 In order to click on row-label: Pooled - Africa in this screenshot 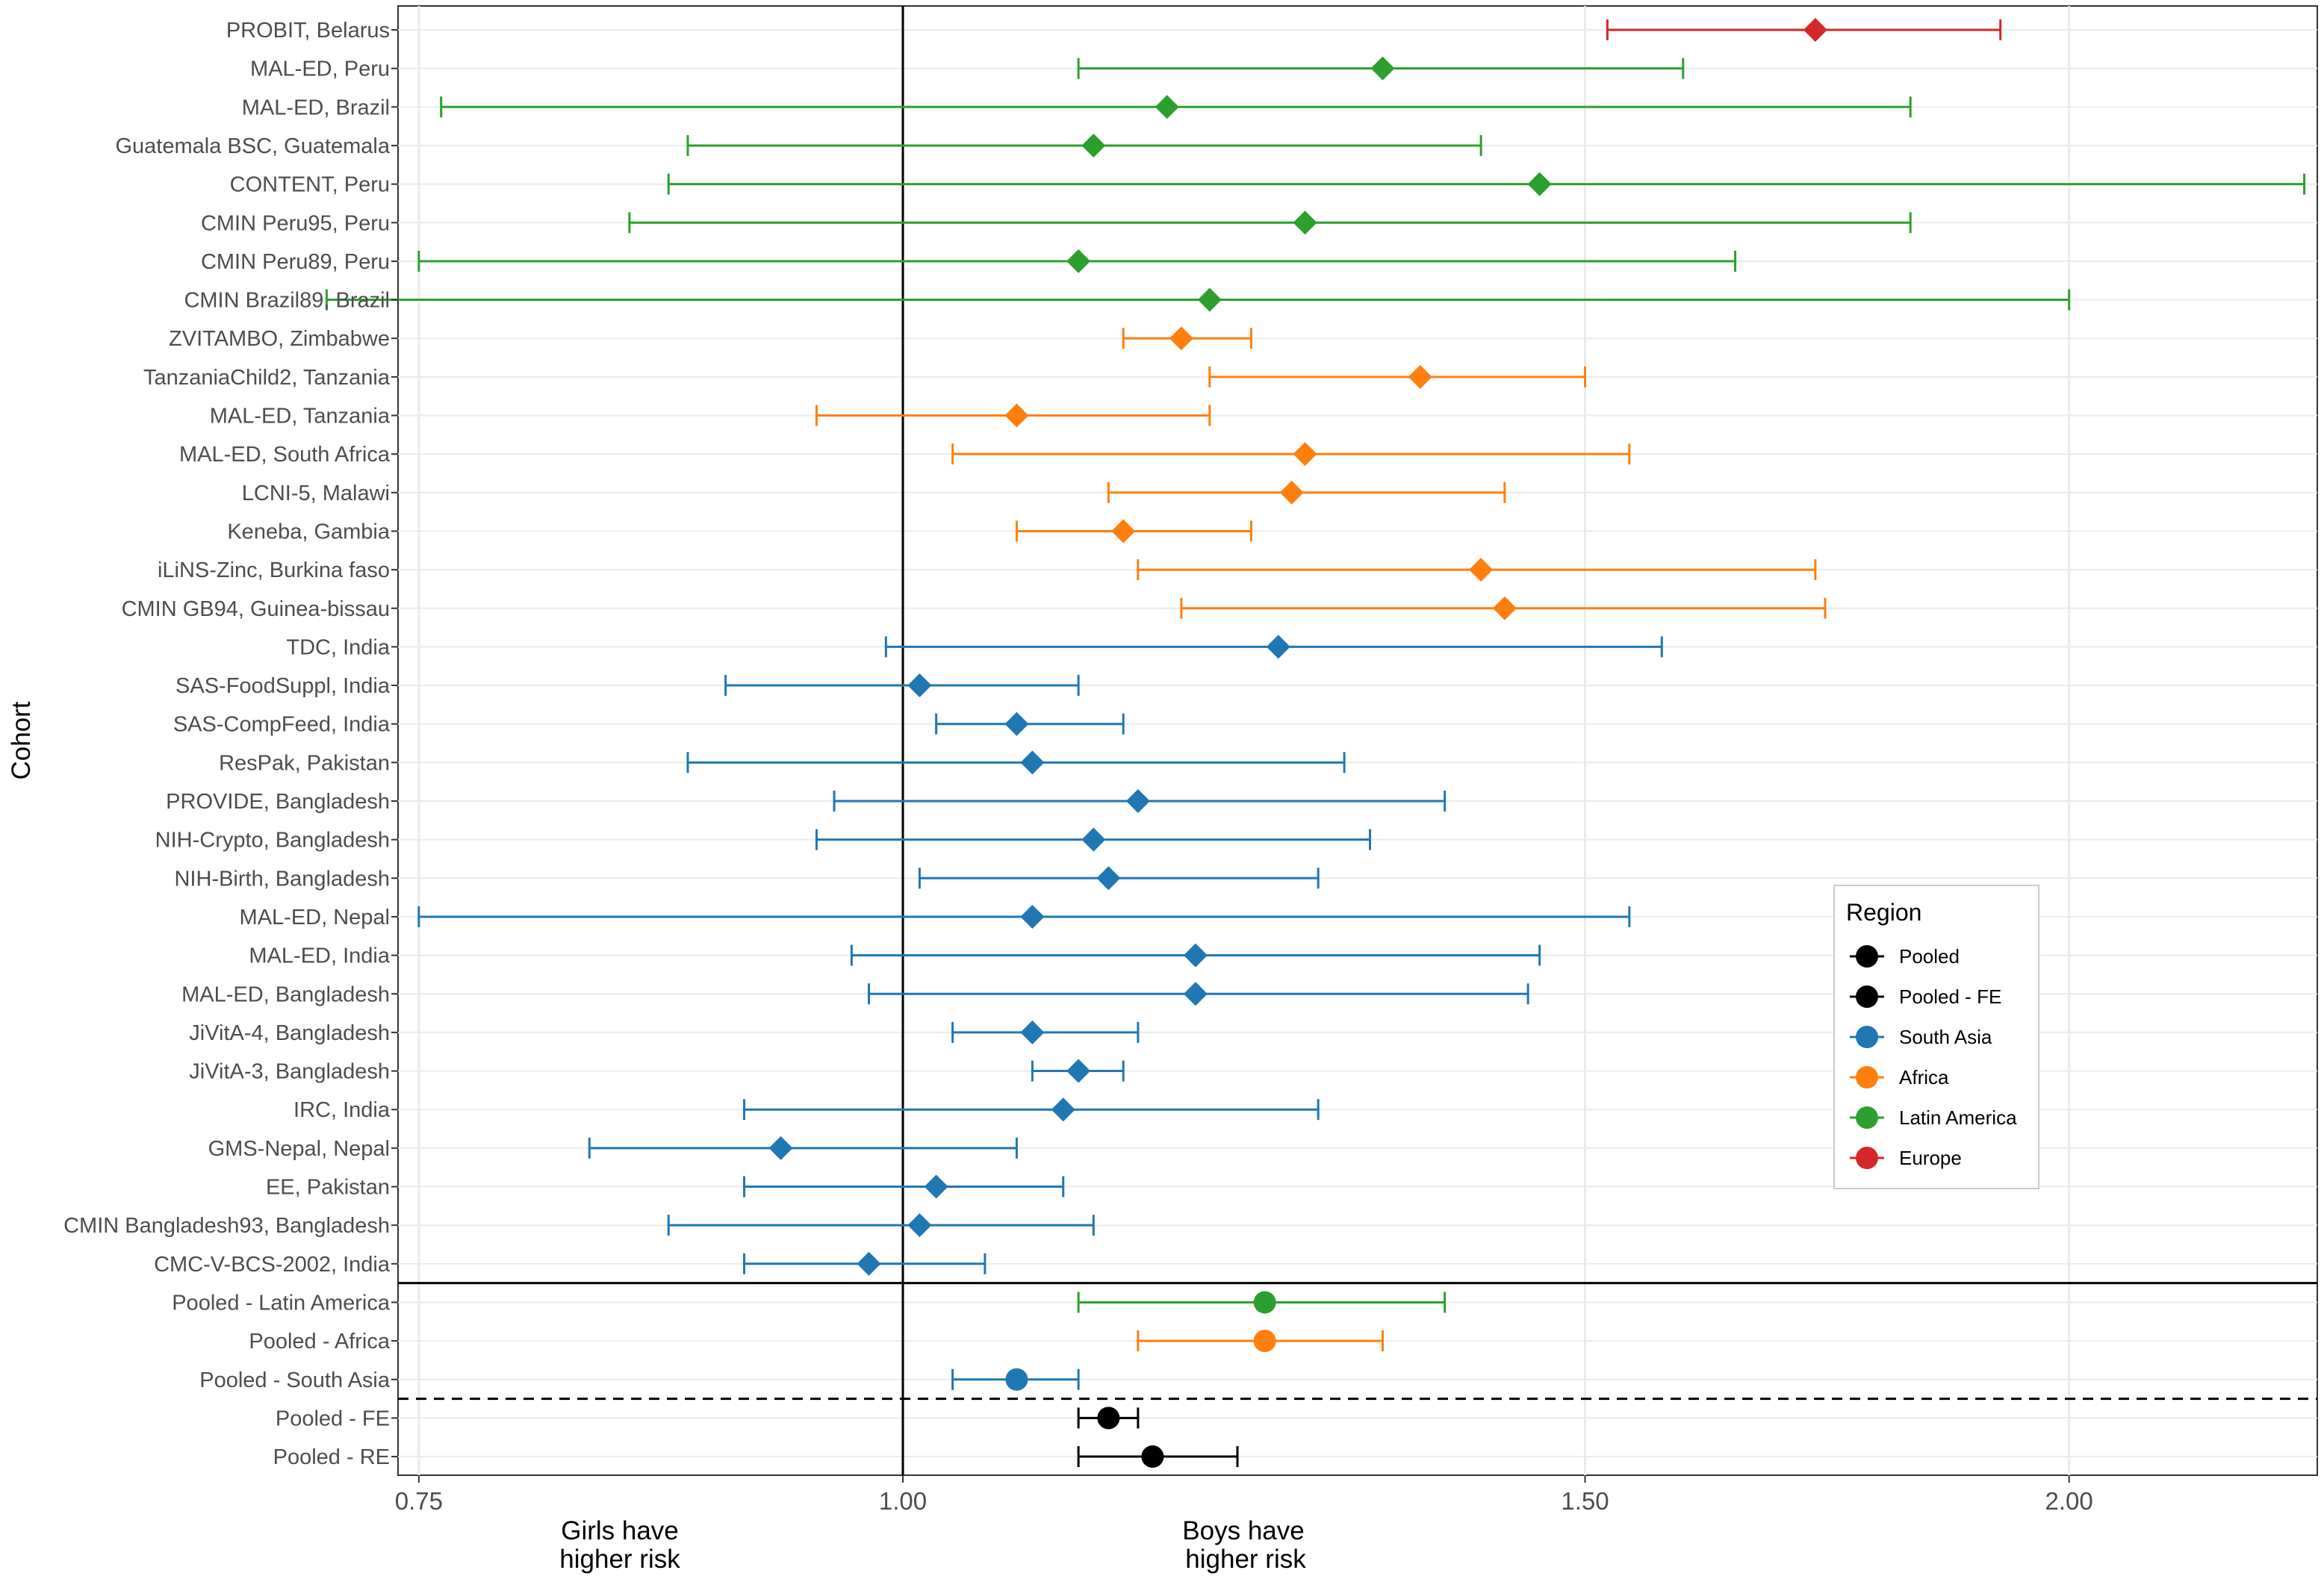, I will do `click(319, 1342)`.